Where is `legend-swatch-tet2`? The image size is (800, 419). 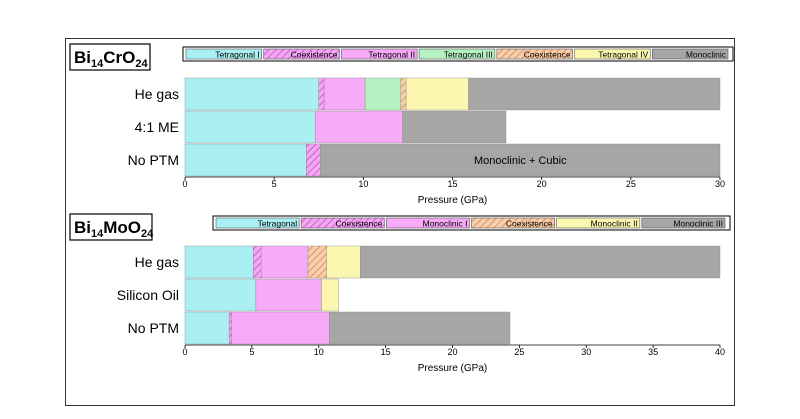 legend-swatch-tet2 is located at coordinates (379, 54).